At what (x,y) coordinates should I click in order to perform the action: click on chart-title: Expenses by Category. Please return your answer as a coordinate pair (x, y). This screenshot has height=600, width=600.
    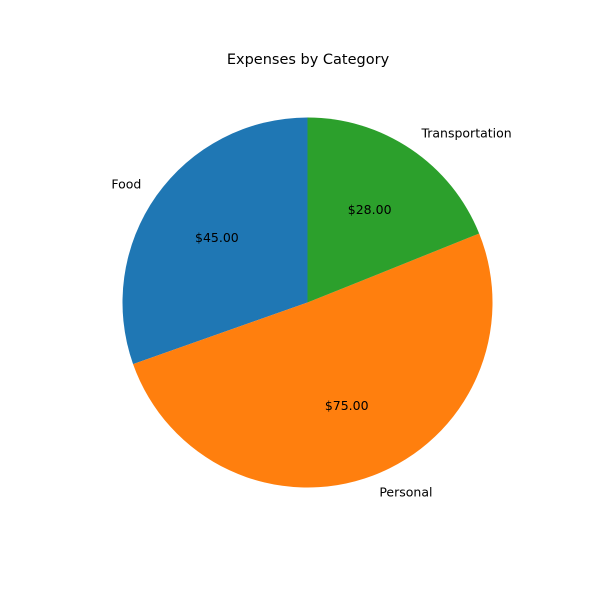
    Looking at the image, I should click on (308, 60).